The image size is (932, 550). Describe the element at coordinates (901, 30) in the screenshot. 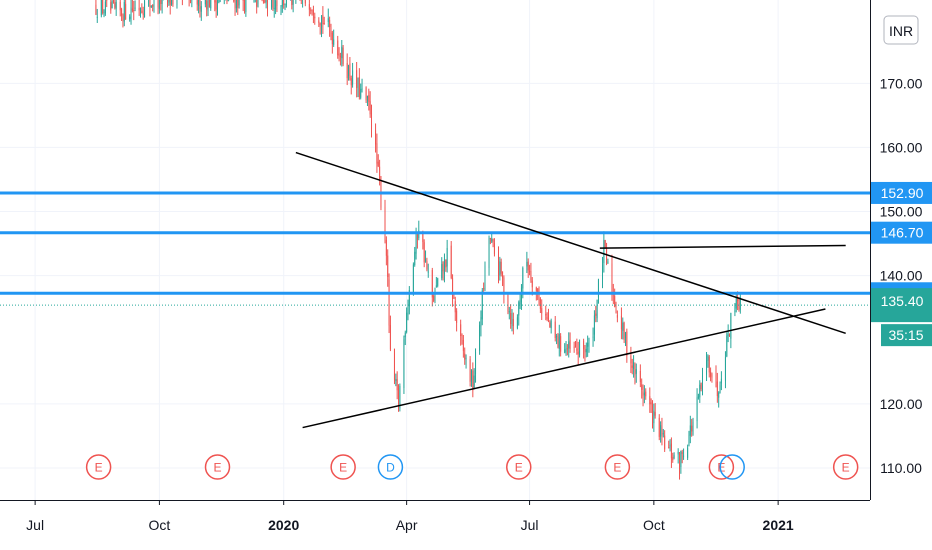

I see `currency-button: INR` at that location.